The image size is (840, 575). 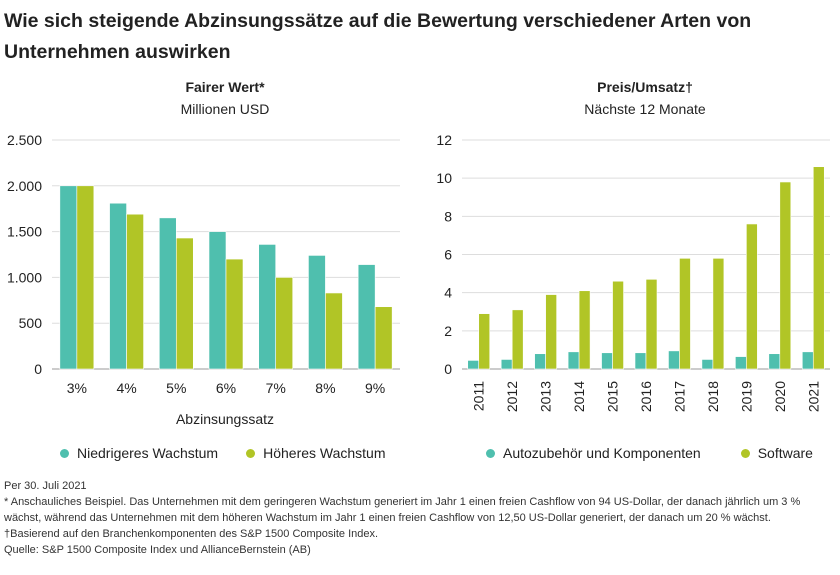 What do you see at coordinates (267, 307) in the screenshot?
I see `bar-l-s0-7%` at bounding box center [267, 307].